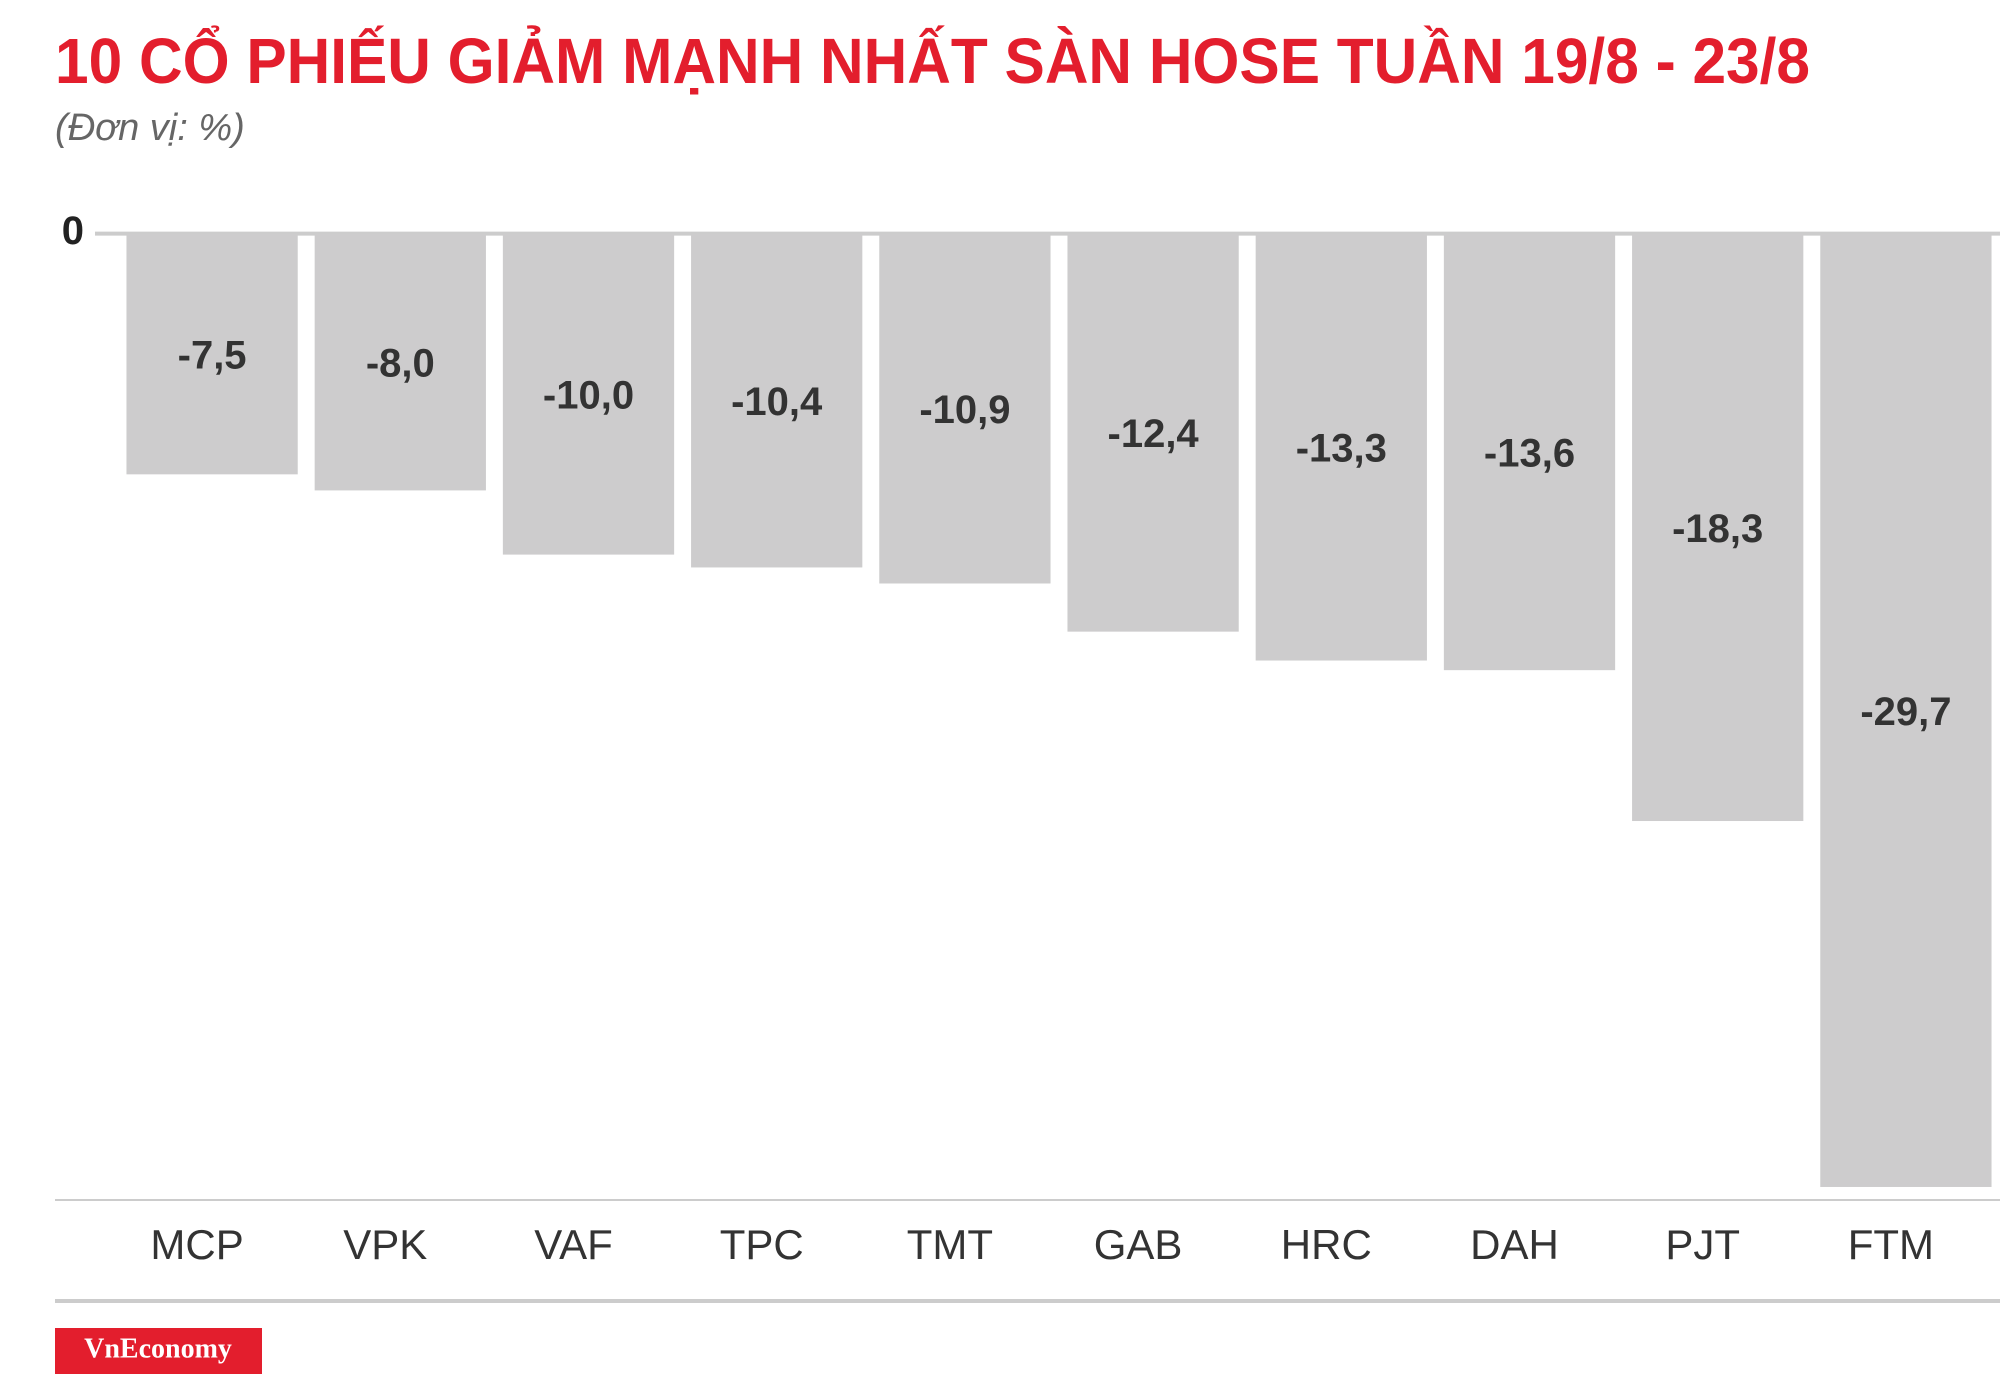  I want to click on value-label: -12,4, so click(1154, 434).